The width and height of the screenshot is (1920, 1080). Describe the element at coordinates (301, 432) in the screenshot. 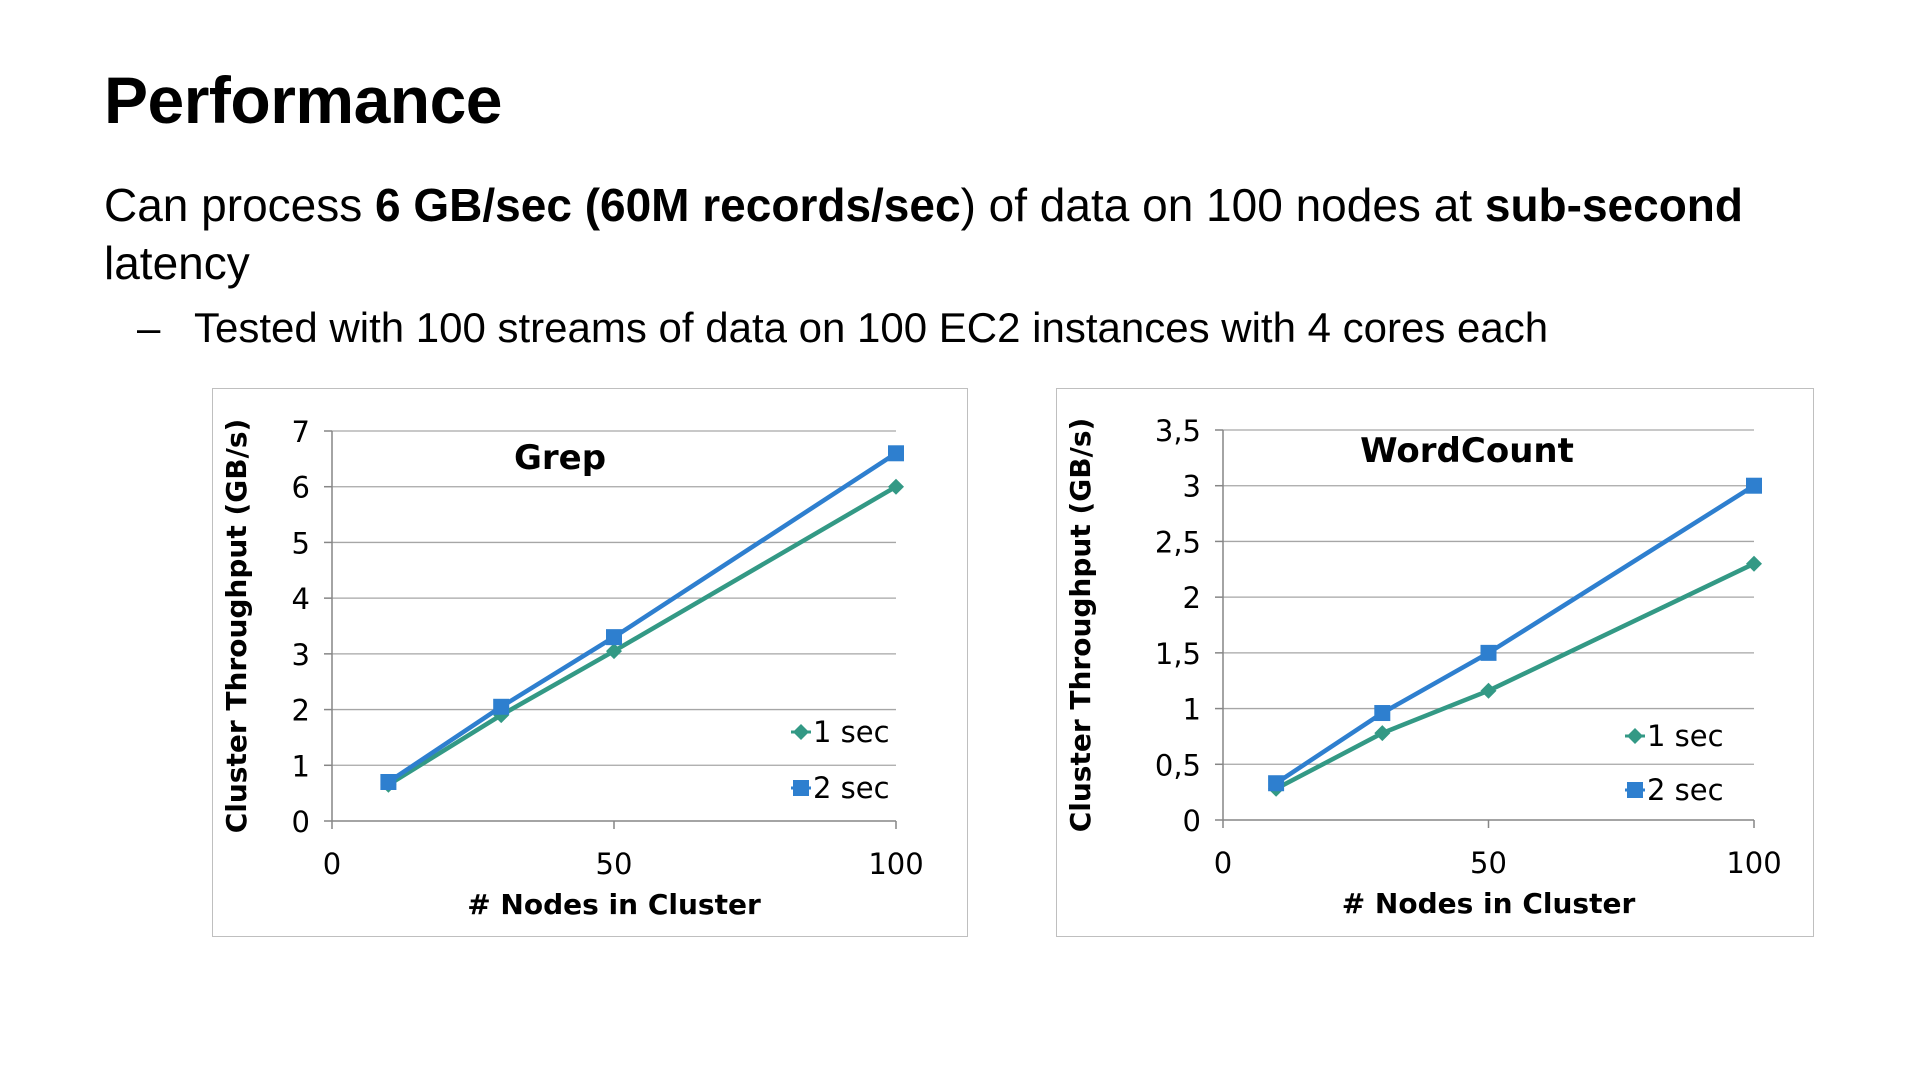

I see `y-tick-label: 7` at that location.